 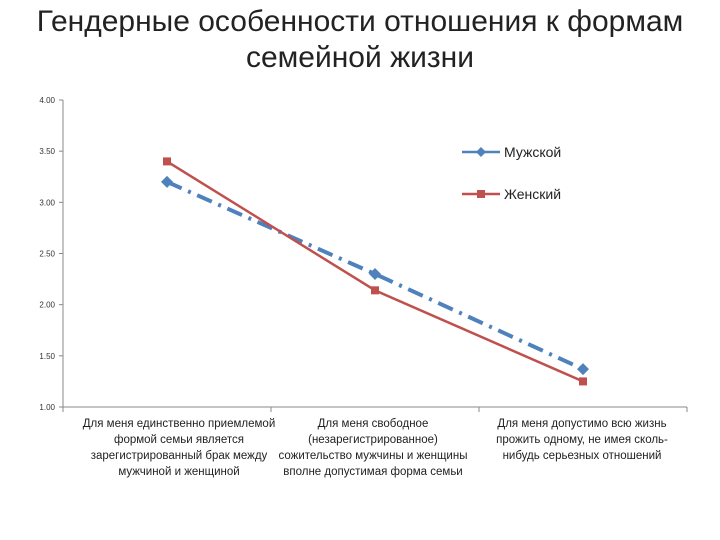 I want to click on chart-title-line-2: семейной жизни, so click(x=359, y=57).